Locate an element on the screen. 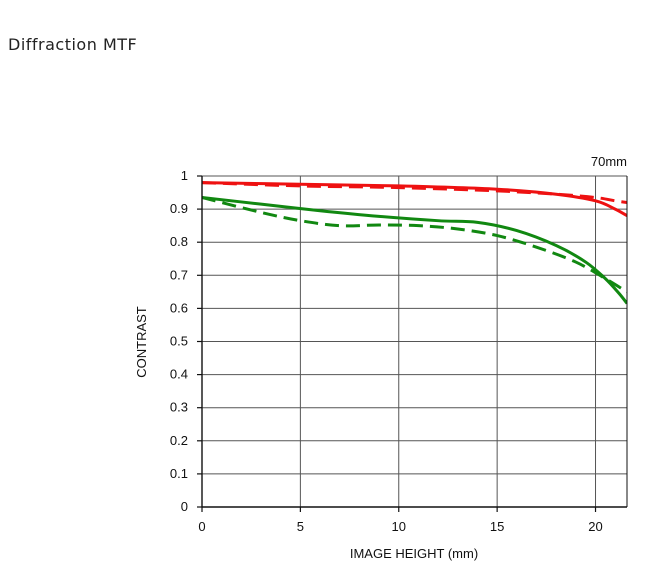  series-group is located at coordinates (414, 243).